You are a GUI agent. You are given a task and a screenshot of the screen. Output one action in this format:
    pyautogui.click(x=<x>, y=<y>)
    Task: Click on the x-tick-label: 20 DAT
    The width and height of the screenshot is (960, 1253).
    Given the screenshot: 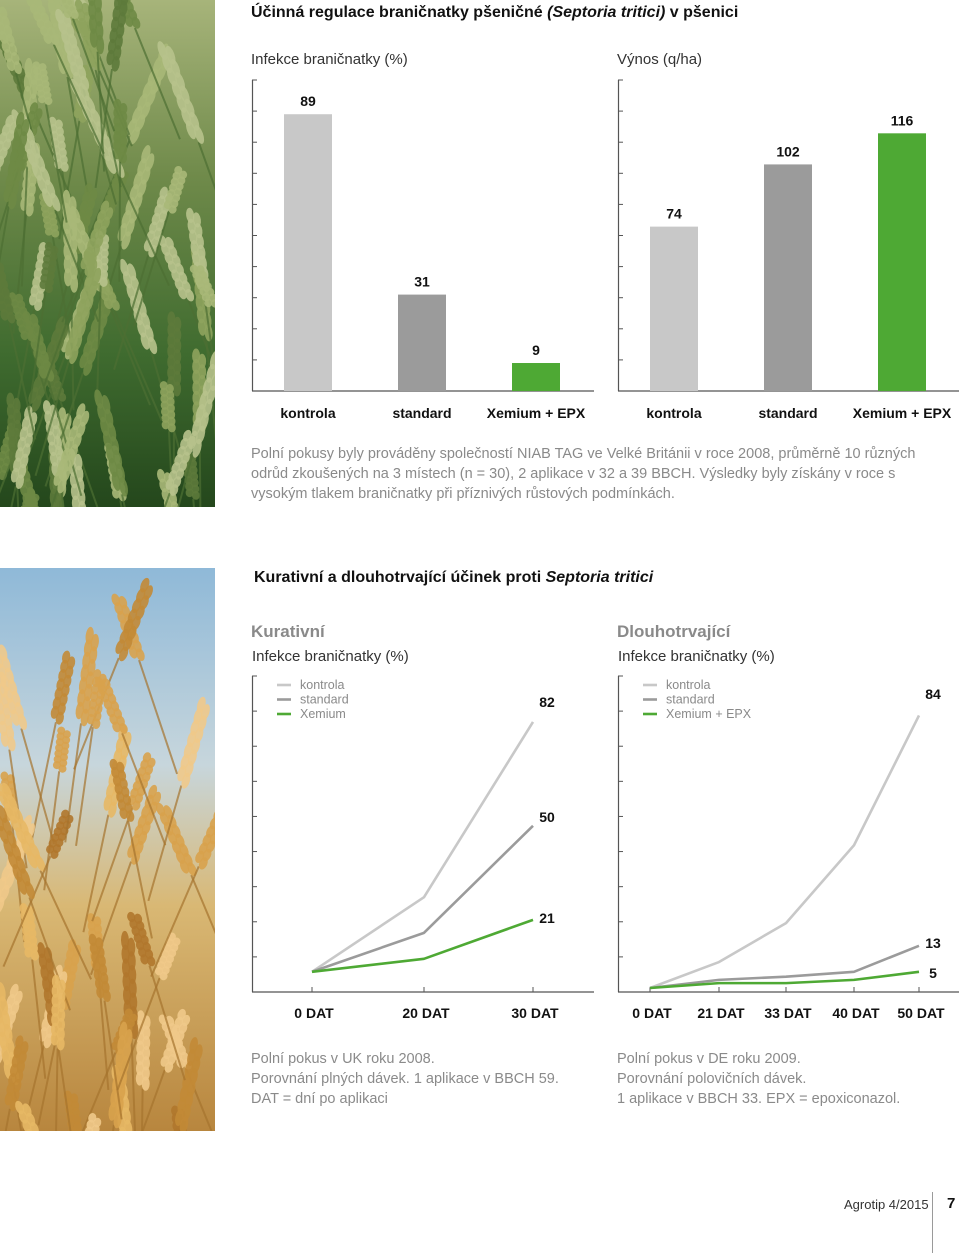 What is the action you would take?
    pyautogui.click(x=426, y=1013)
    